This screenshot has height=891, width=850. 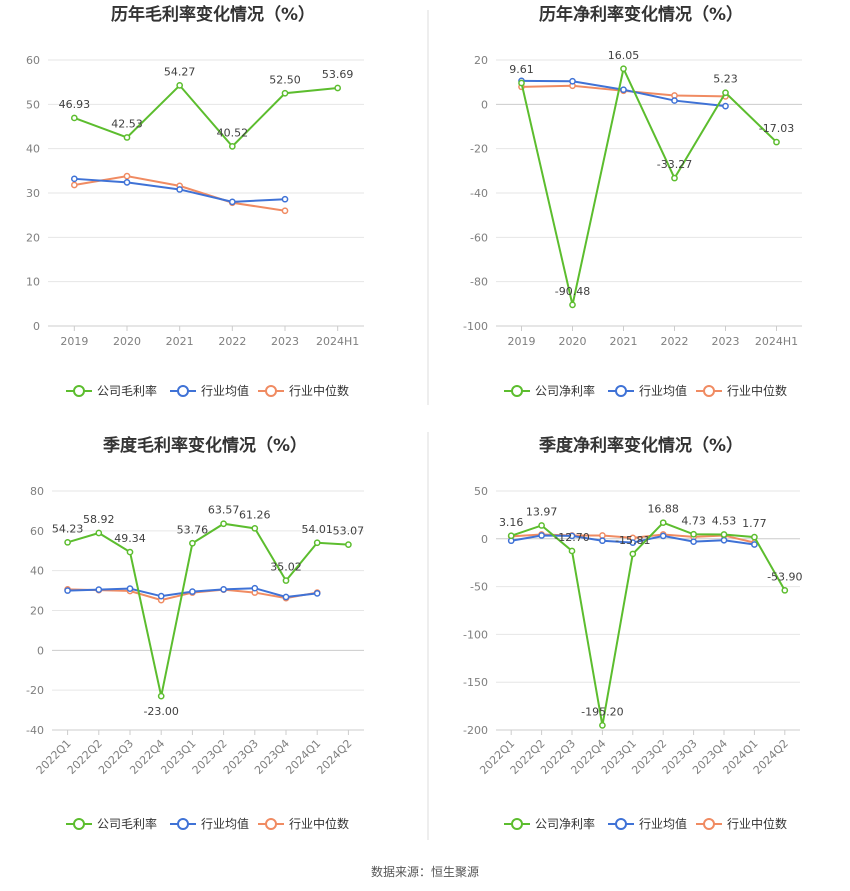 I want to click on quarterly-net-data-label: 16.88, so click(x=663, y=509).